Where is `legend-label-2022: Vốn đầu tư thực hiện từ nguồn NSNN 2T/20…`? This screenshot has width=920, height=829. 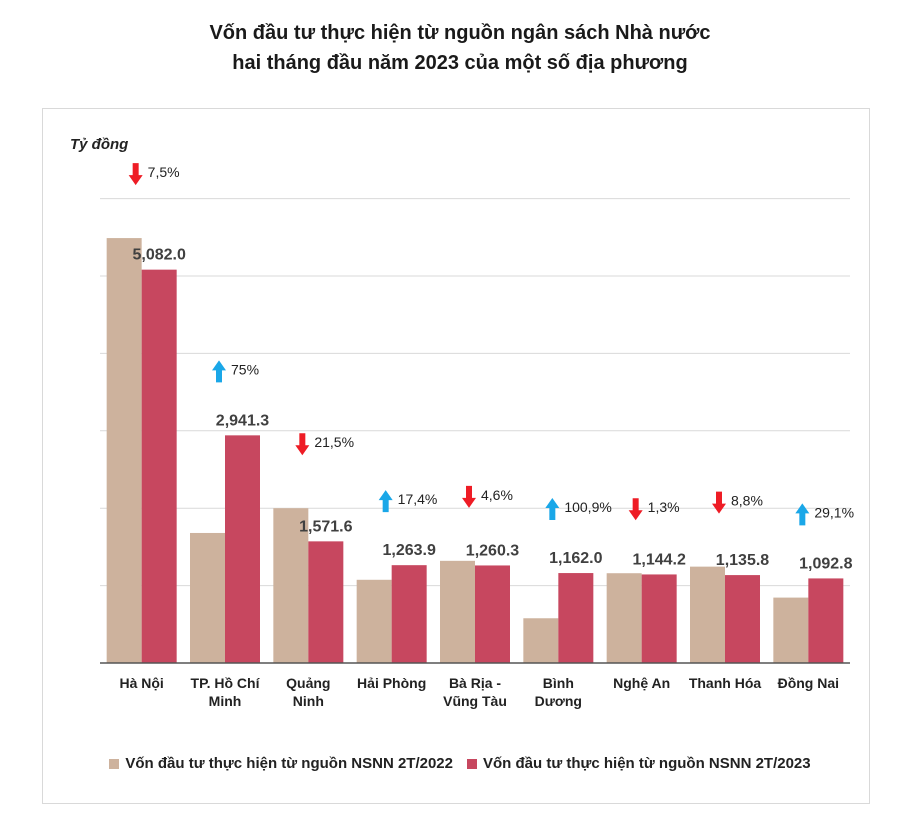
legend-label-2022: Vốn đầu tư thực hiện từ nguồn NSNN 2T/20… is located at coordinates (289, 763).